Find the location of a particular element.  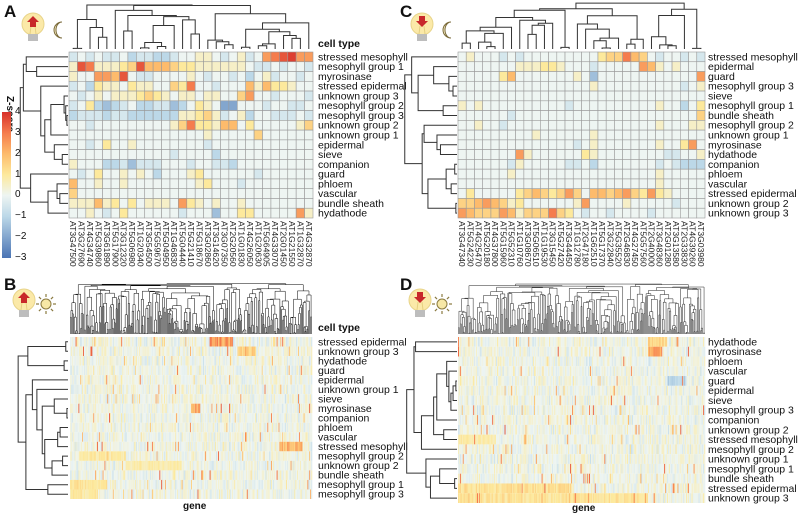

row-label: stressed epidermal is located at coordinates (362, 87).